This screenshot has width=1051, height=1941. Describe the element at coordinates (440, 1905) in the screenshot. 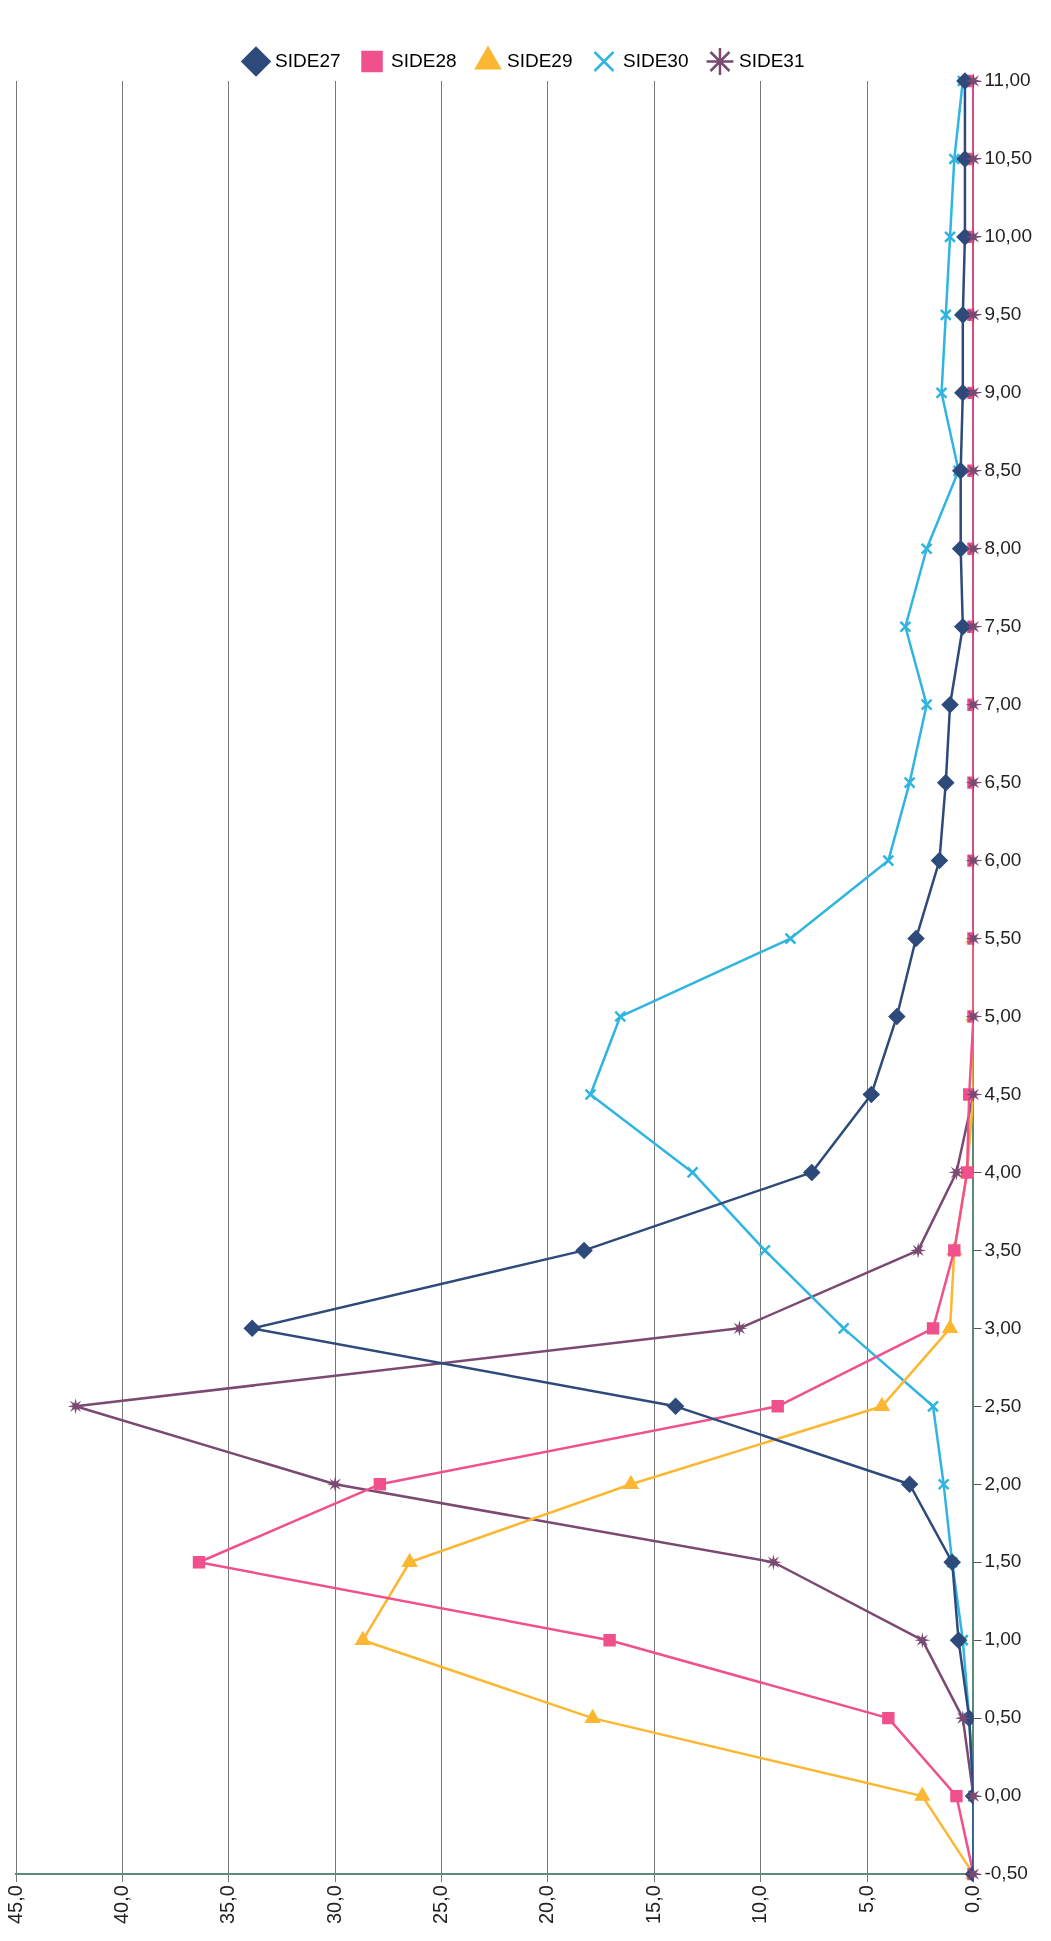

I see `x-tick-label: 25,0` at that location.